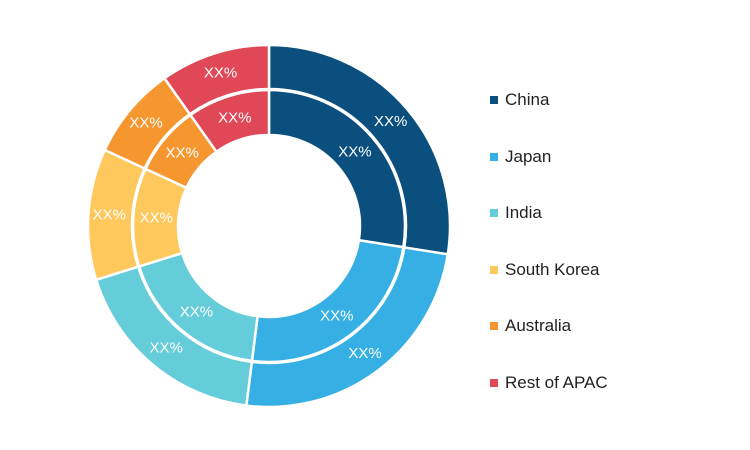 This screenshot has width=750, height=450. Describe the element at coordinates (494, 326) in the screenshot. I see `legend-swatch-australia` at that location.